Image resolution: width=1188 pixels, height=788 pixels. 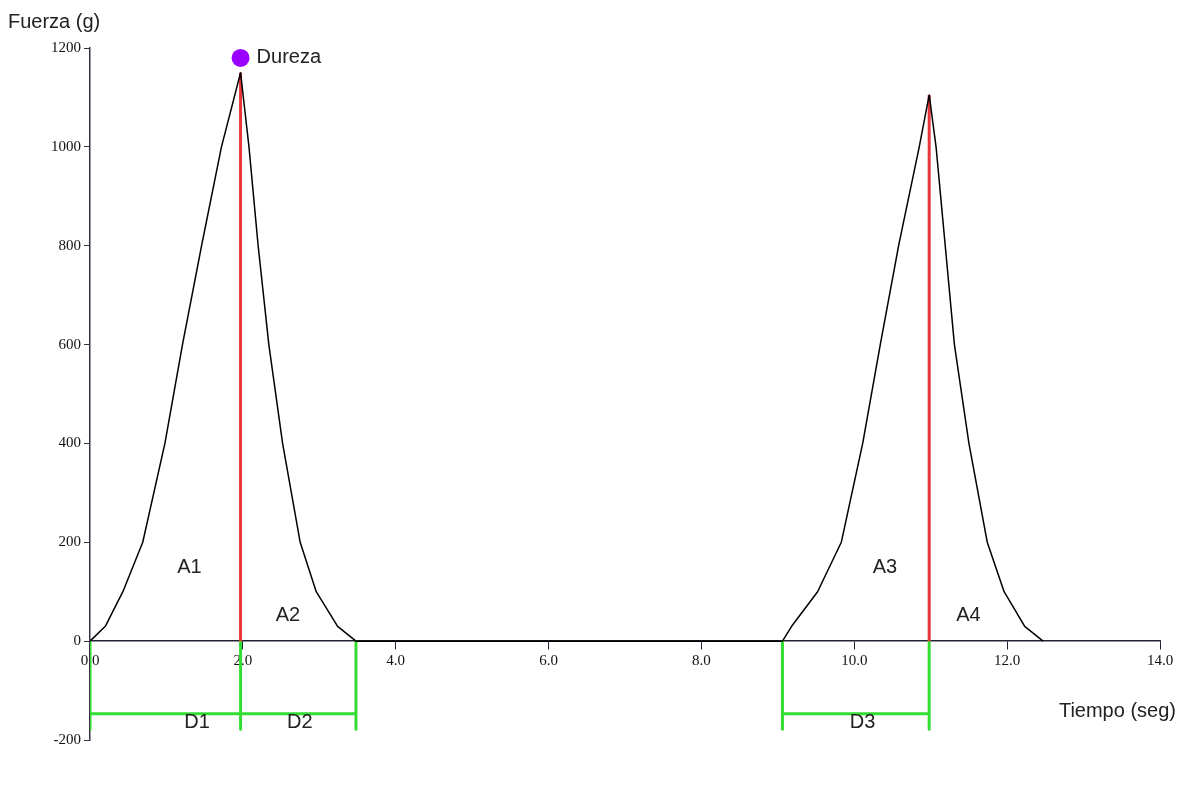 I want to click on y-axis-title: Fuerza (g), so click(x=54, y=20).